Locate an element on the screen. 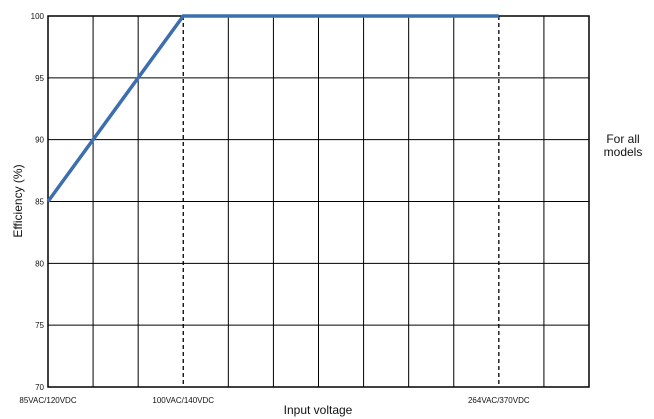 The height and width of the screenshot is (419, 654). y-tick-label: 100 is located at coordinates (38, 16).